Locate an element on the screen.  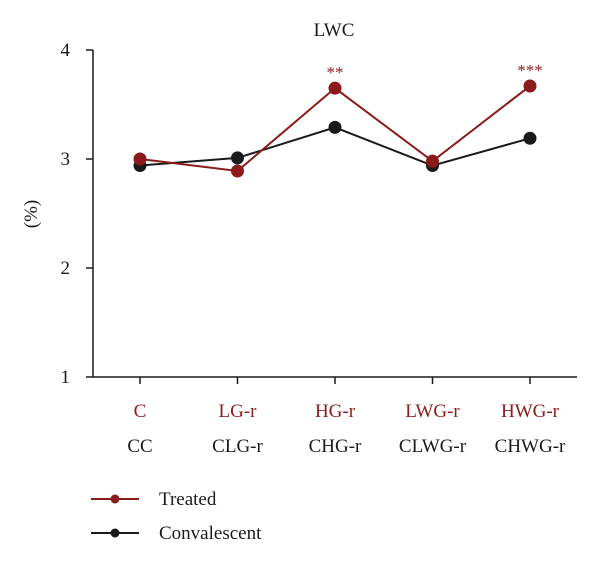
x-tick-label-treated: LG-r is located at coordinates (238, 411).